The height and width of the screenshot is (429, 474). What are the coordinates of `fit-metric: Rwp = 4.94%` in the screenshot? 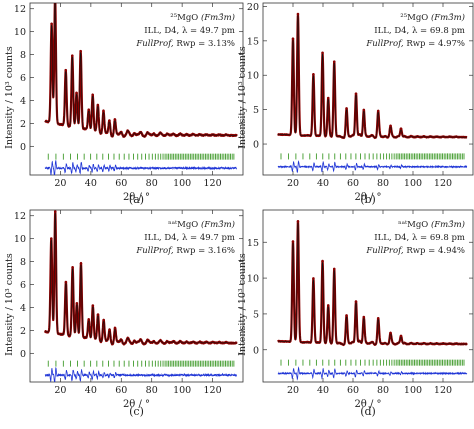 It's located at (435, 251).